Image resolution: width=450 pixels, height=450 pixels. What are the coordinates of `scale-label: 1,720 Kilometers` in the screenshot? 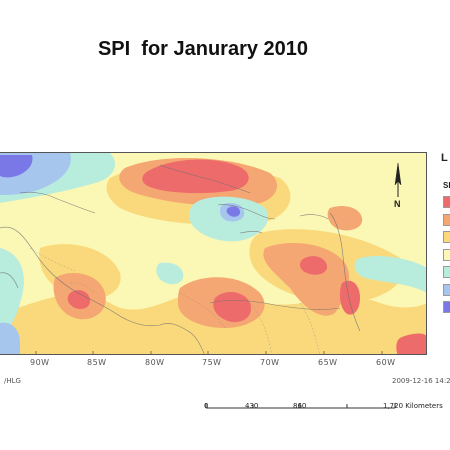 It's located at (413, 406).